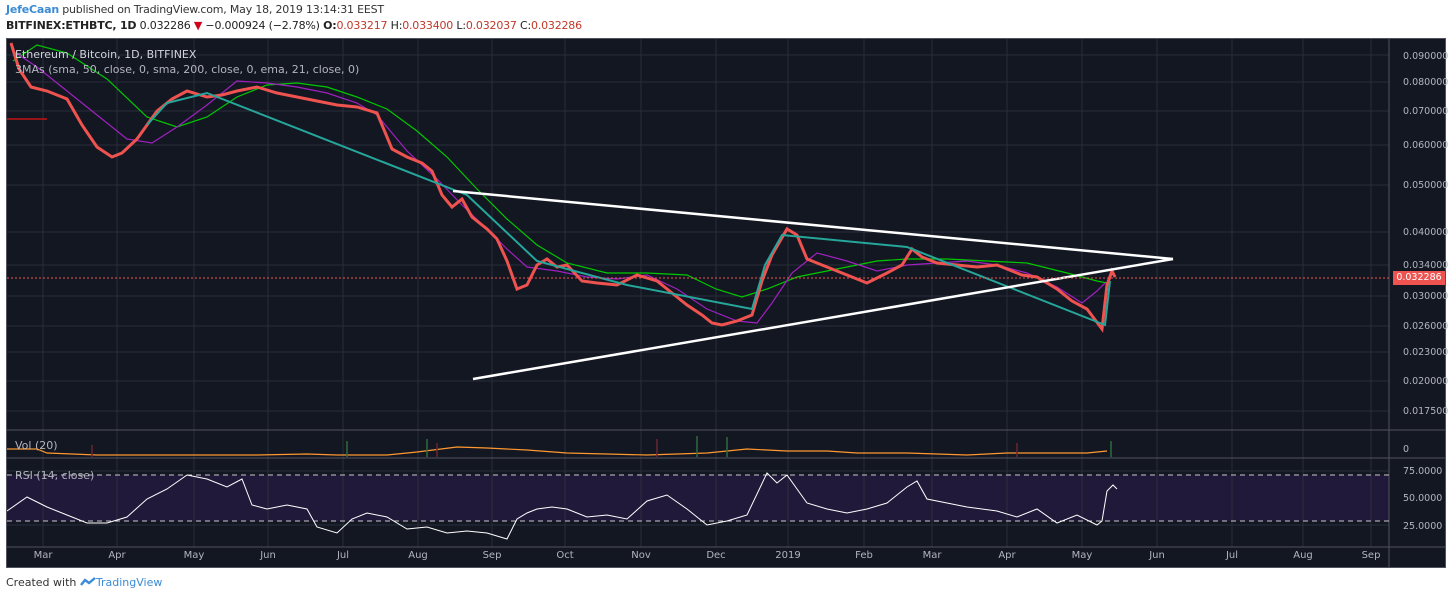 This screenshot has height=599, width=1450. What do you see at coordinates (1426, 232) in the screenshot?
I see `price-axis-label: 0.040000` at bounding box center [1426, 232].